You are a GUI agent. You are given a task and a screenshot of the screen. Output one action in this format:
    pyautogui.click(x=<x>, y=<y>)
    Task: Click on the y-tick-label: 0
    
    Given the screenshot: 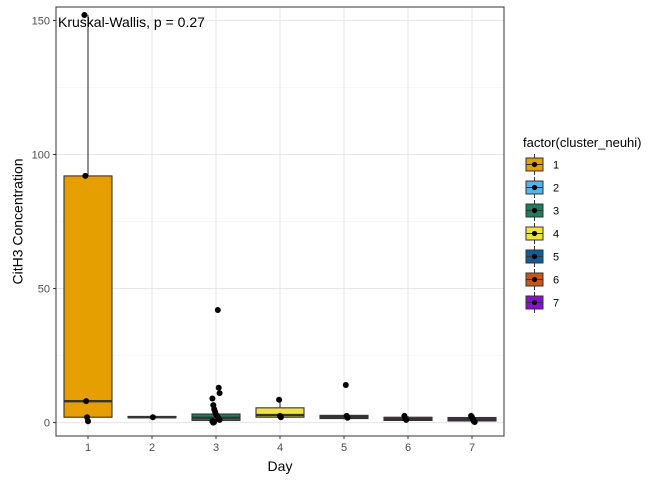 What is the action you would take?
    pyautogui.click(x=47, y=424)
    